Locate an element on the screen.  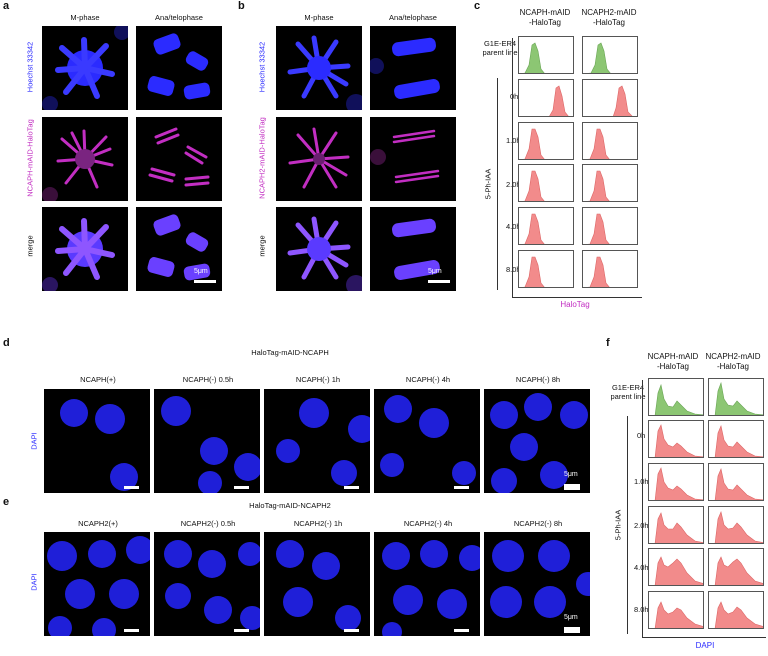
f-parent-line2: parent line is located at coordinates (628, 396).